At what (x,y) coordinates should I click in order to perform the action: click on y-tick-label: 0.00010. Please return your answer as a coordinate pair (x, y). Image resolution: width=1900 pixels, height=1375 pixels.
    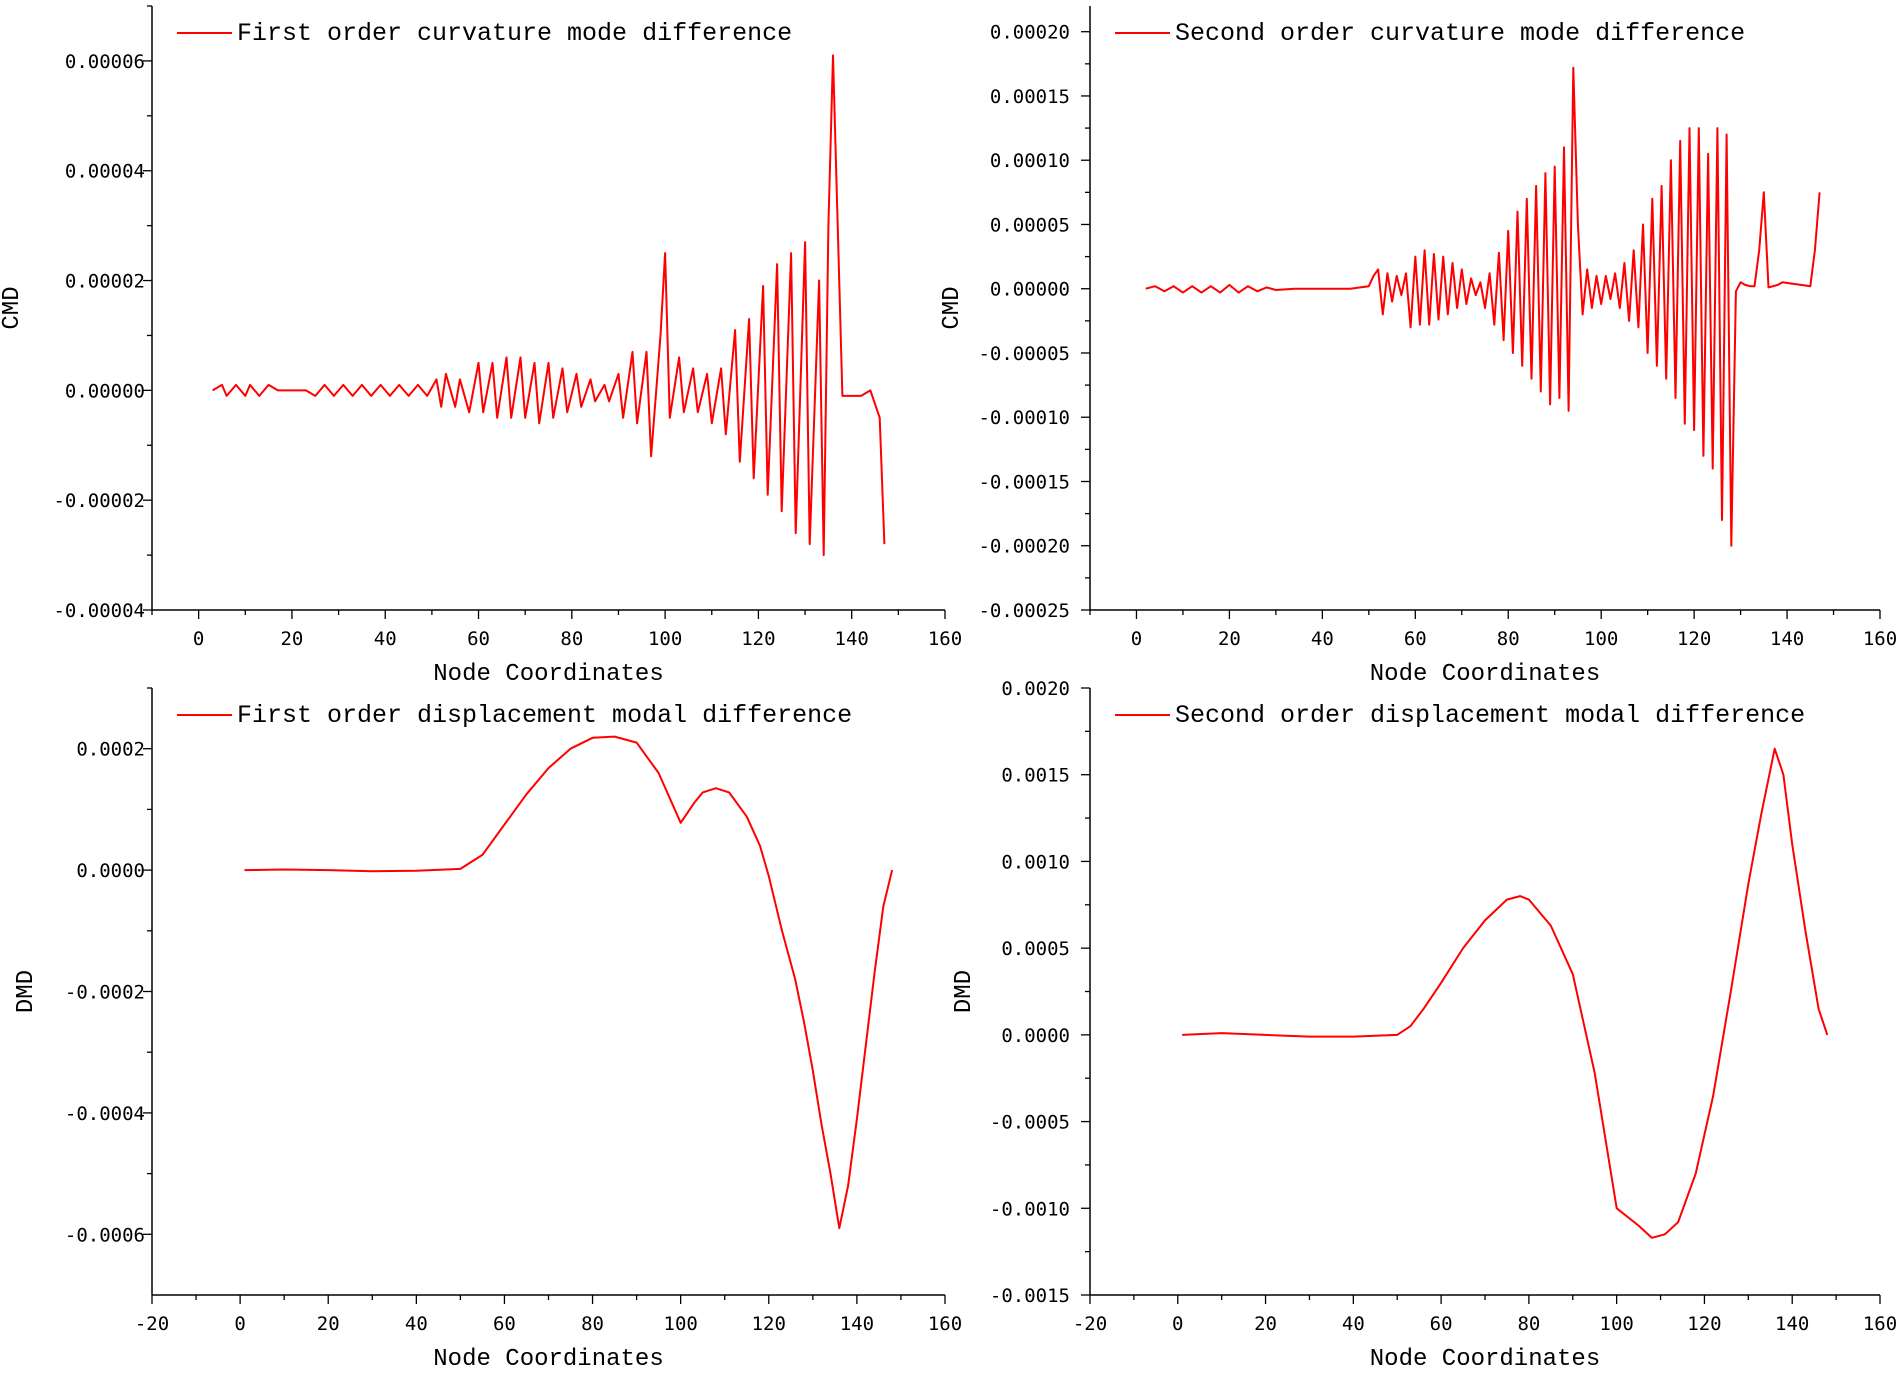
    Looking at the image, I should click on (1030, 161).